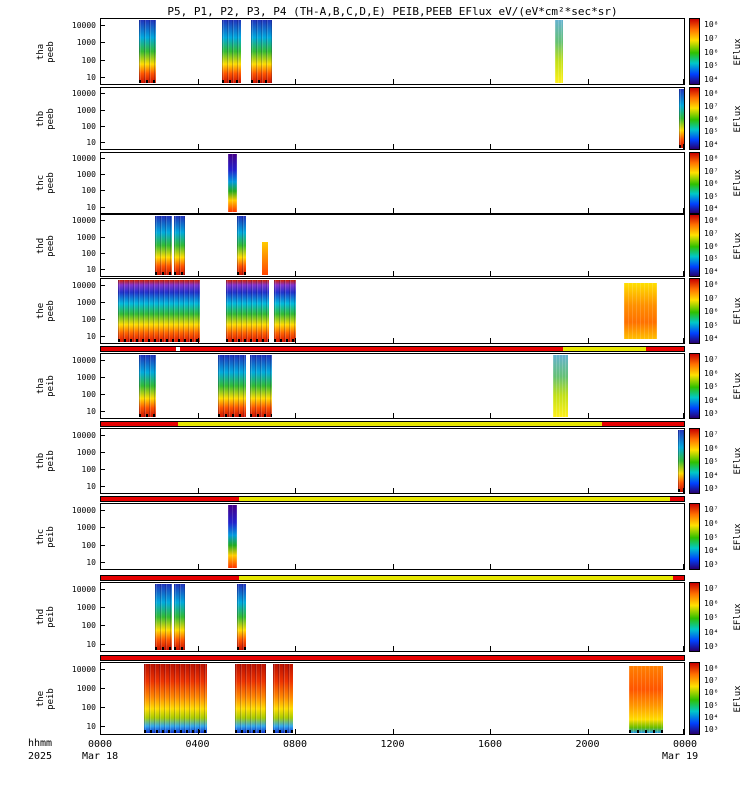 The height and width of the screenshot is (800, 750). Describe the element at coordinates (46, 311) in the screenshot. I see `panel-label-the-peeb: the peeb` at that location.